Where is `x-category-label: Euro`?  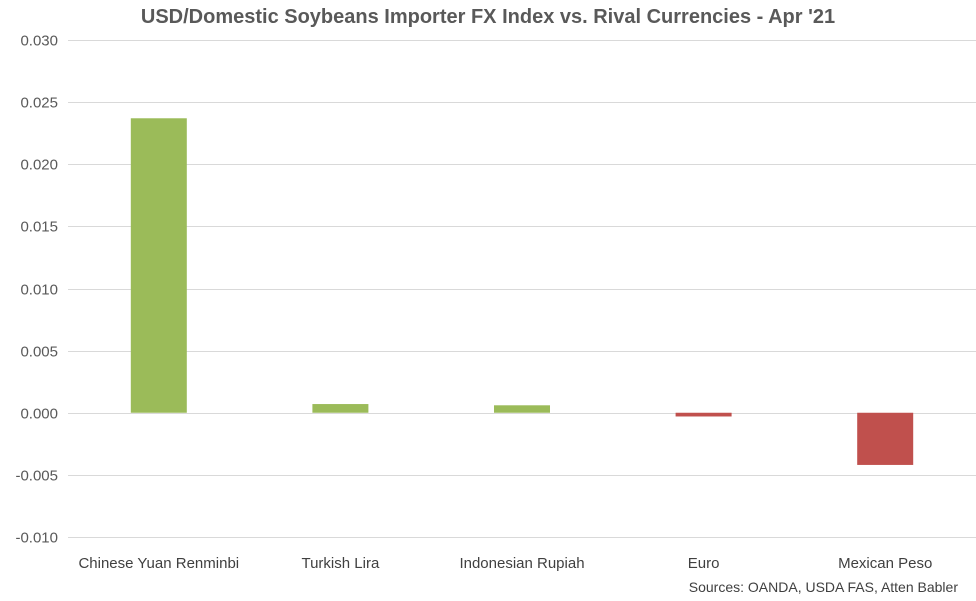 x-category-label: Euro is located at coordinates (704, 563).